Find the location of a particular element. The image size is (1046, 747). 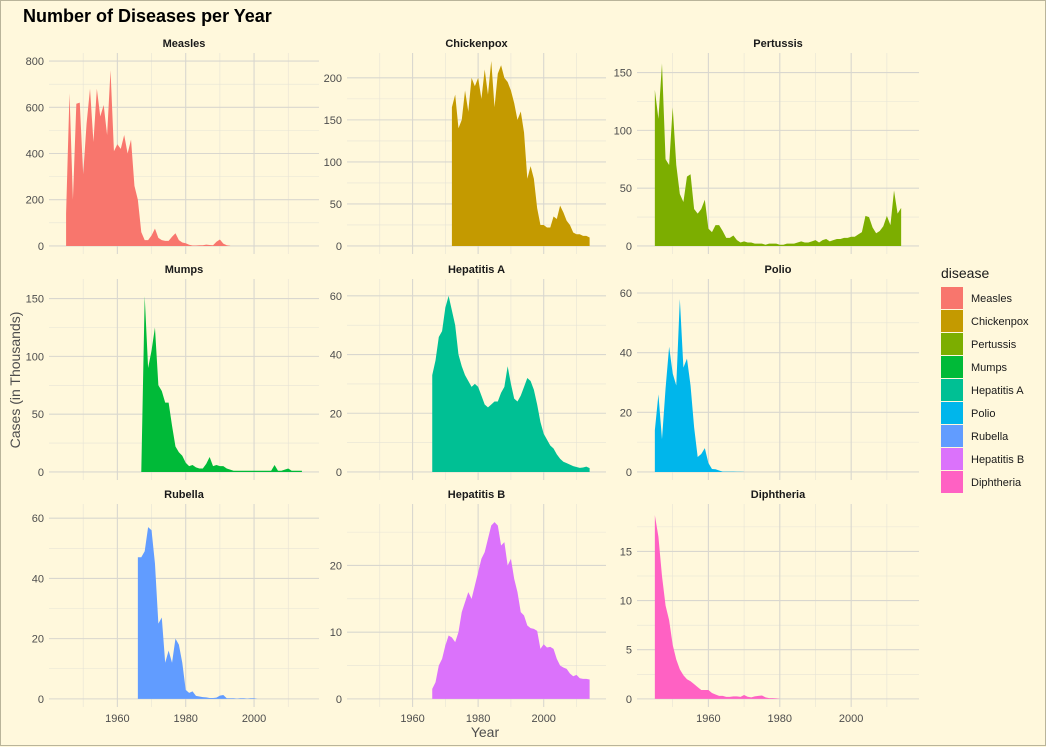

legend-label: Rubella is located at coordinates (990, 437).